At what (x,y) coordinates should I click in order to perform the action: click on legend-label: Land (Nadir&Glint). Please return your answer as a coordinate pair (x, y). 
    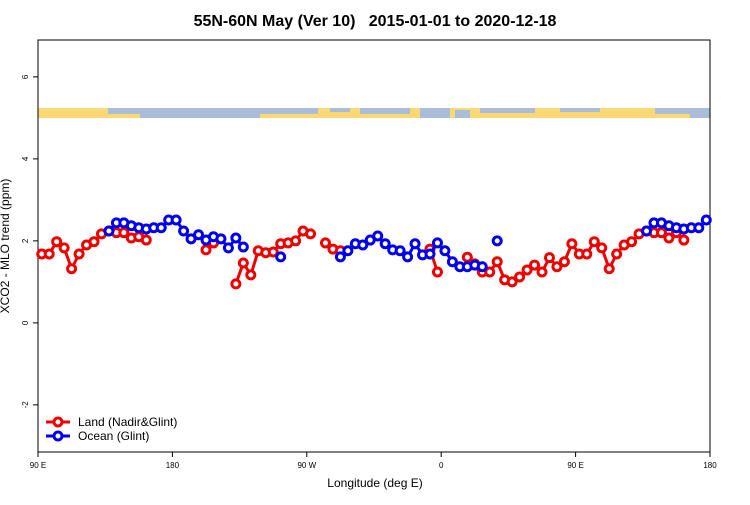
    Looking at the image, I should click on (127, 422).